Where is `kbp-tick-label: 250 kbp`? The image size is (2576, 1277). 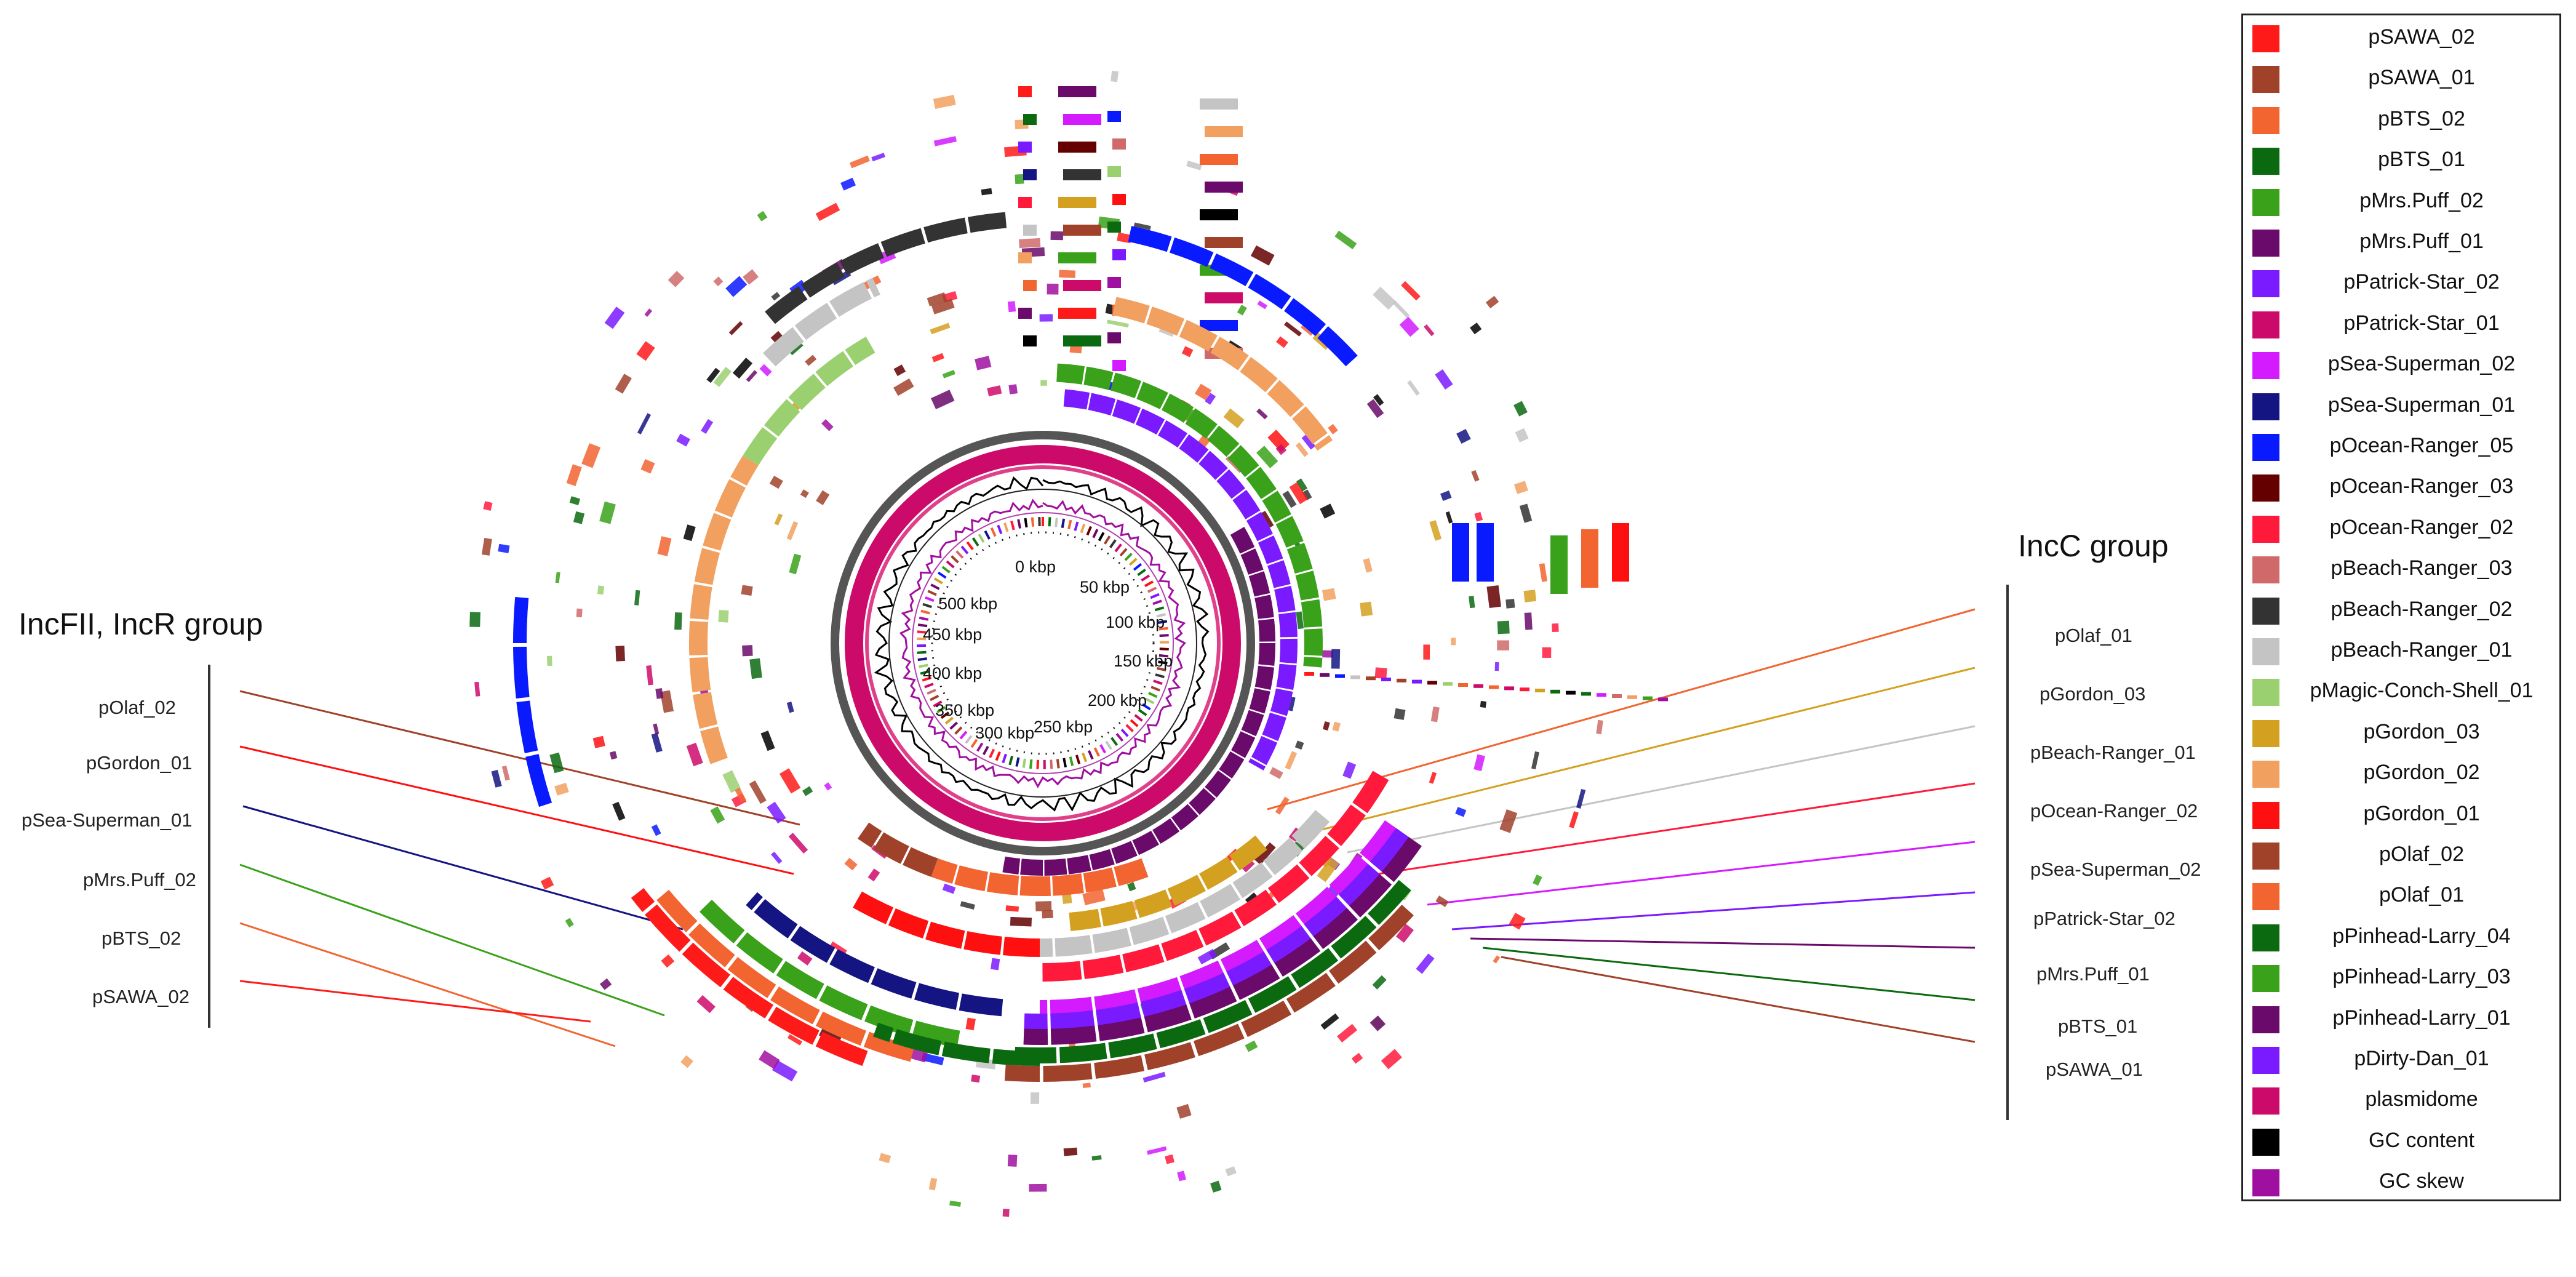
kbp-tick-label: 250 kbp is located at coordinates (1063, 727).